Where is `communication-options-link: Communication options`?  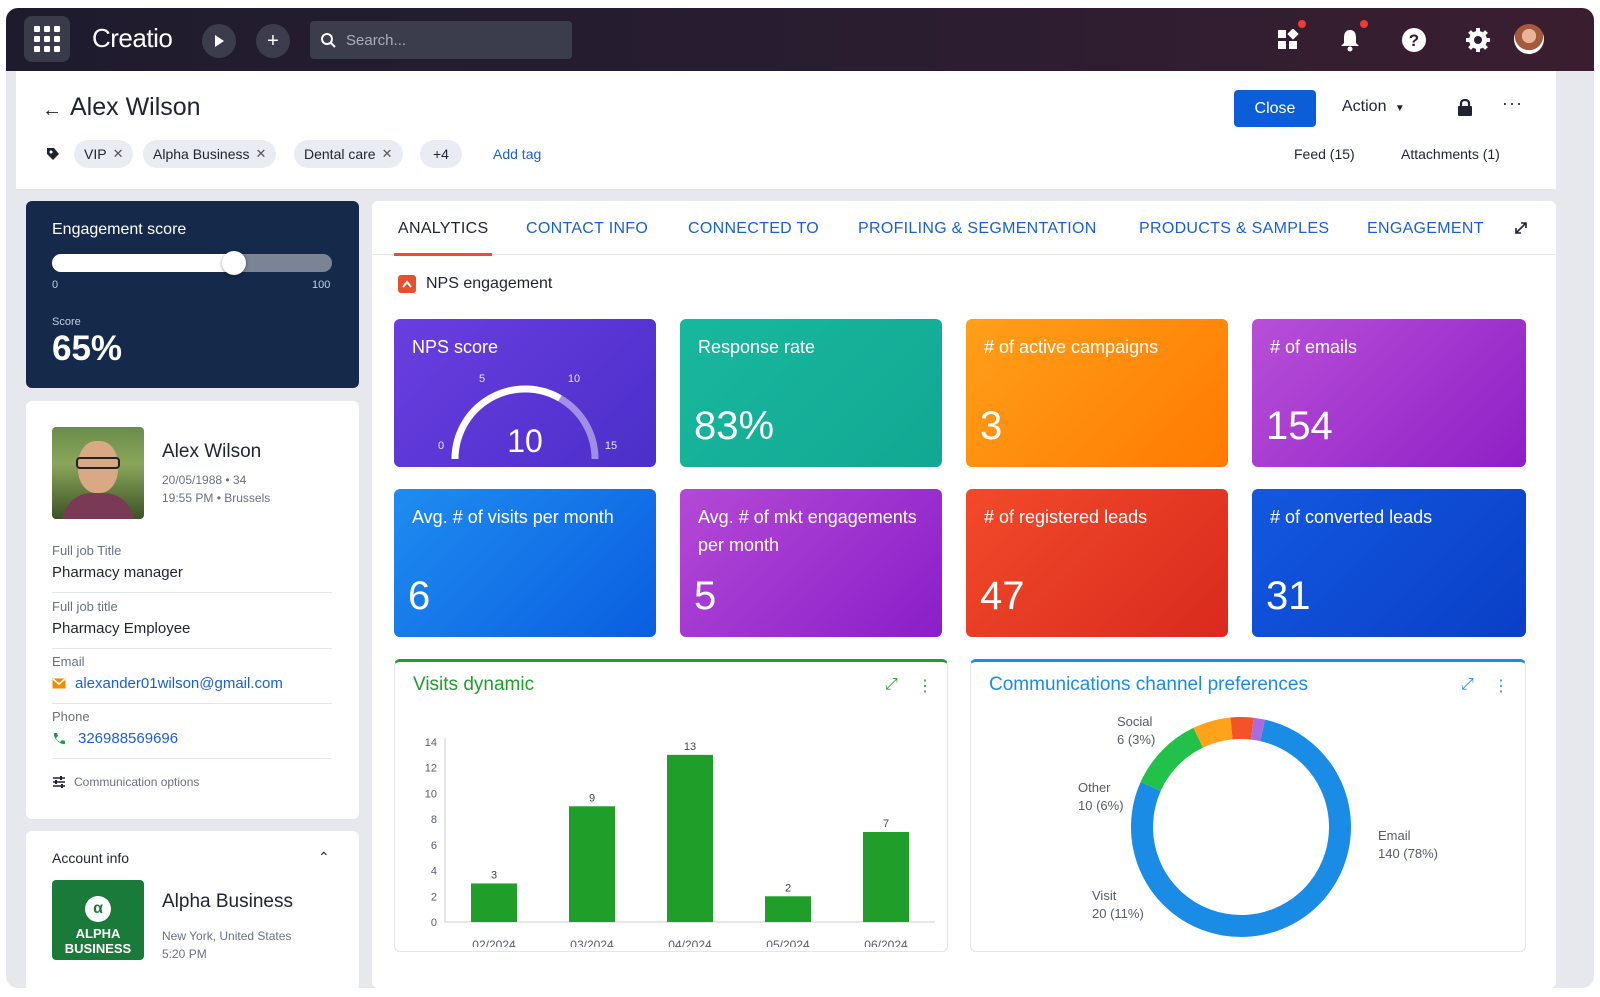
communication-options-link: Communication options is located at coordinates (125, 782).